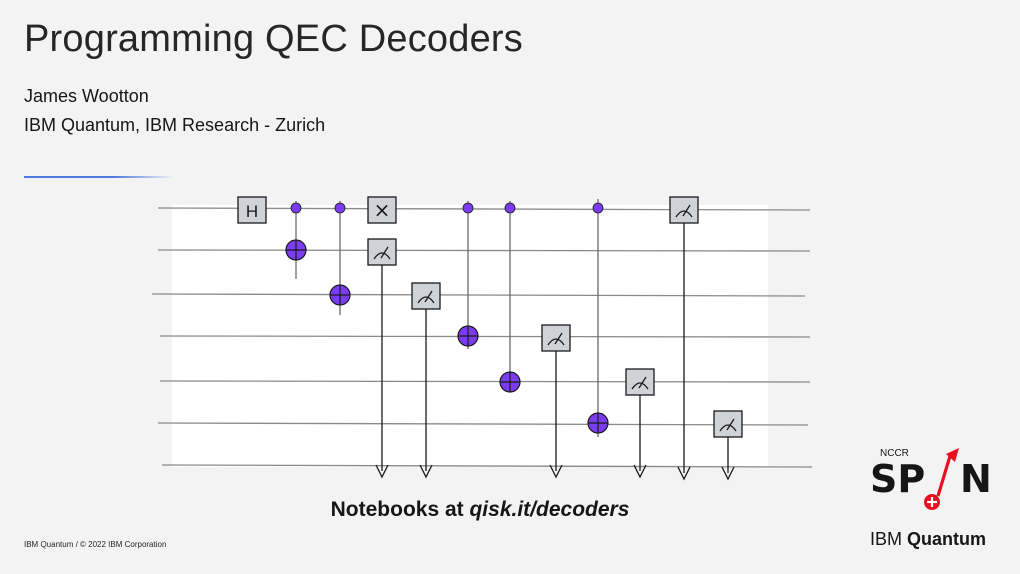 This screenshot has width=1020, height=574. What do you see at coordinates (487, 466) in the screenshot?
I see `classical-wire` at bounding box center [487, 466].